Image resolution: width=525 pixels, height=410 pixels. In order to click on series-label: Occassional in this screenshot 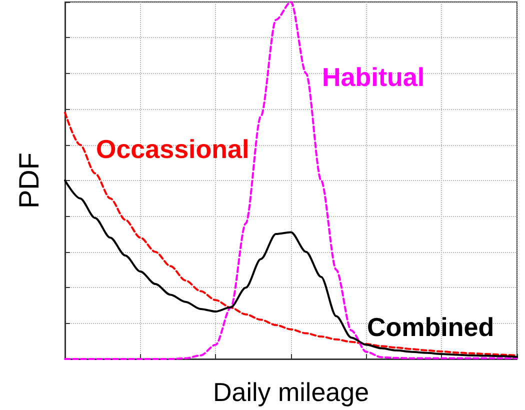, I will do `click(173, 149)`.